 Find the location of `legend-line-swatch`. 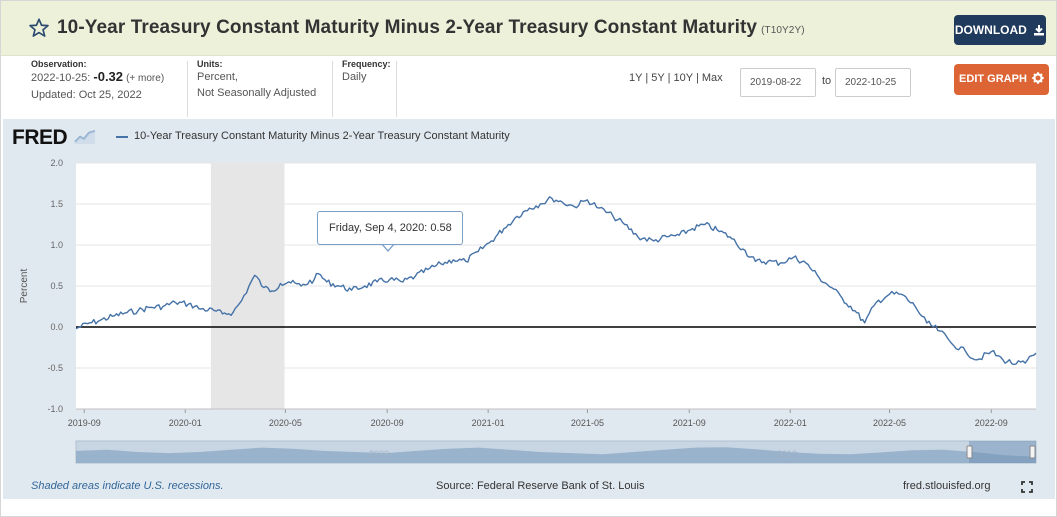

legend-line-swatch is located at coordinates (122, 137).